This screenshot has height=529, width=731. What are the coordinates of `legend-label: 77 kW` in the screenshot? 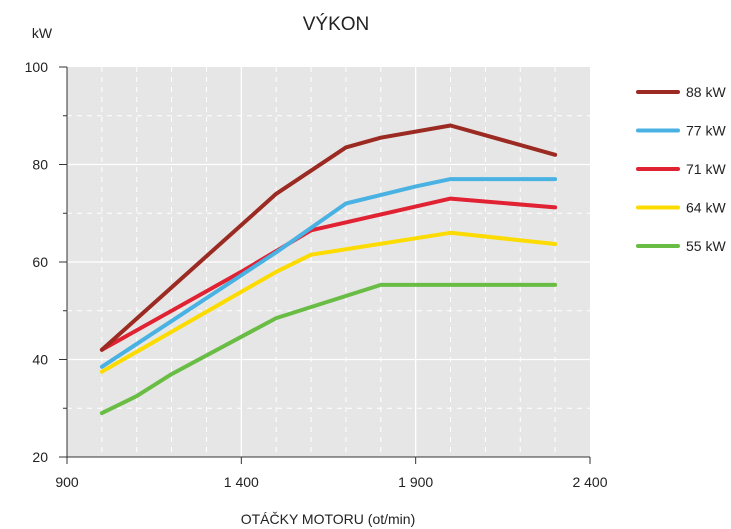 It's located at (706, 131).